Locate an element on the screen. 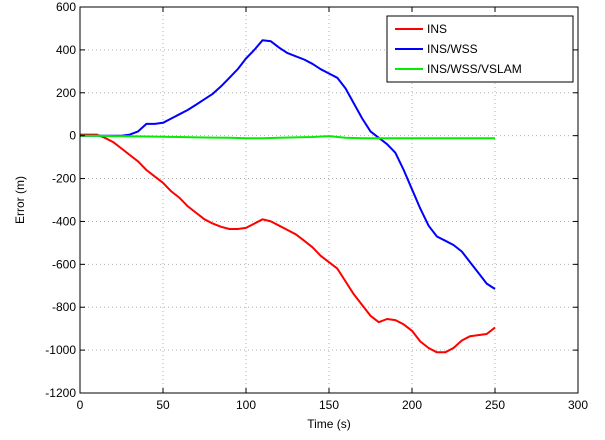 Image resolution: width=605 pixels, height=440 pixels. x-tick-label: 150 is located at coordinates (329, 405).